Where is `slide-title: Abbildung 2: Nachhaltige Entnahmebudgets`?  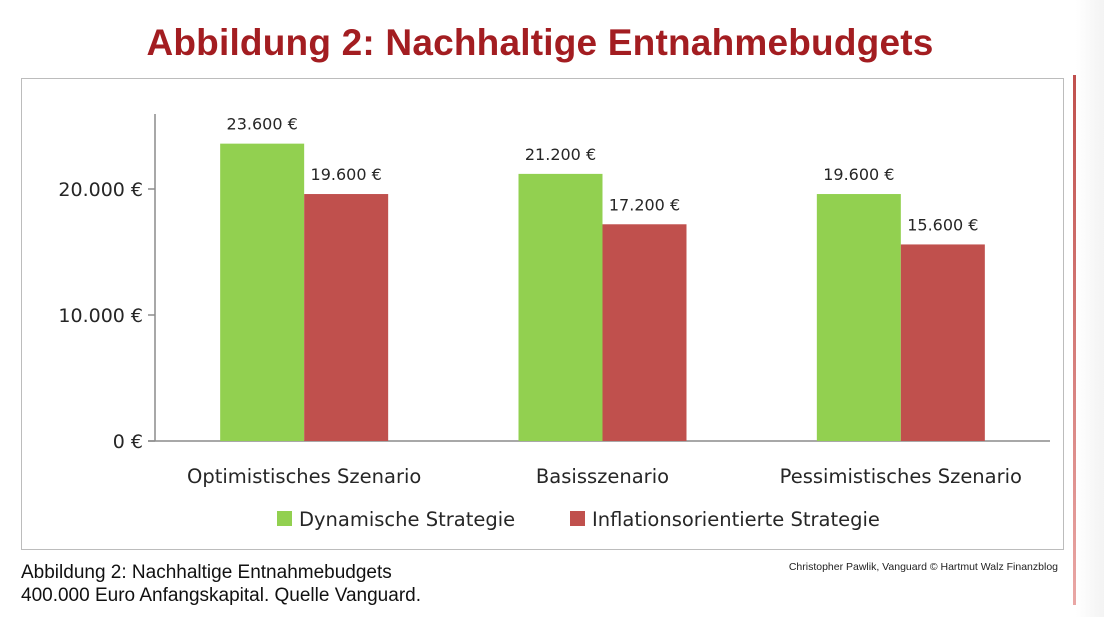 slide-title: Abbildung 2: Nachhaltige Entnahmebudgets is located at coordinates (540, 42).